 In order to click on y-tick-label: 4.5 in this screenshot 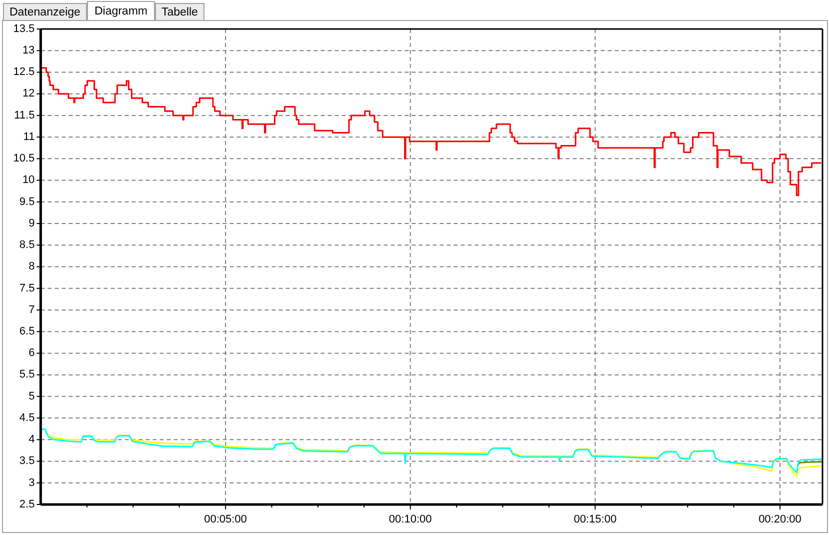, I will do `click(27, 418)`.